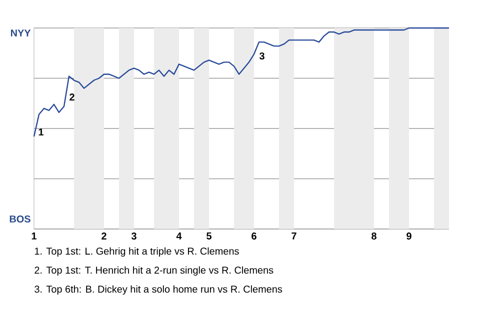 The image size is (480, 320). I want to click on text: BOS, so click(20, 219).